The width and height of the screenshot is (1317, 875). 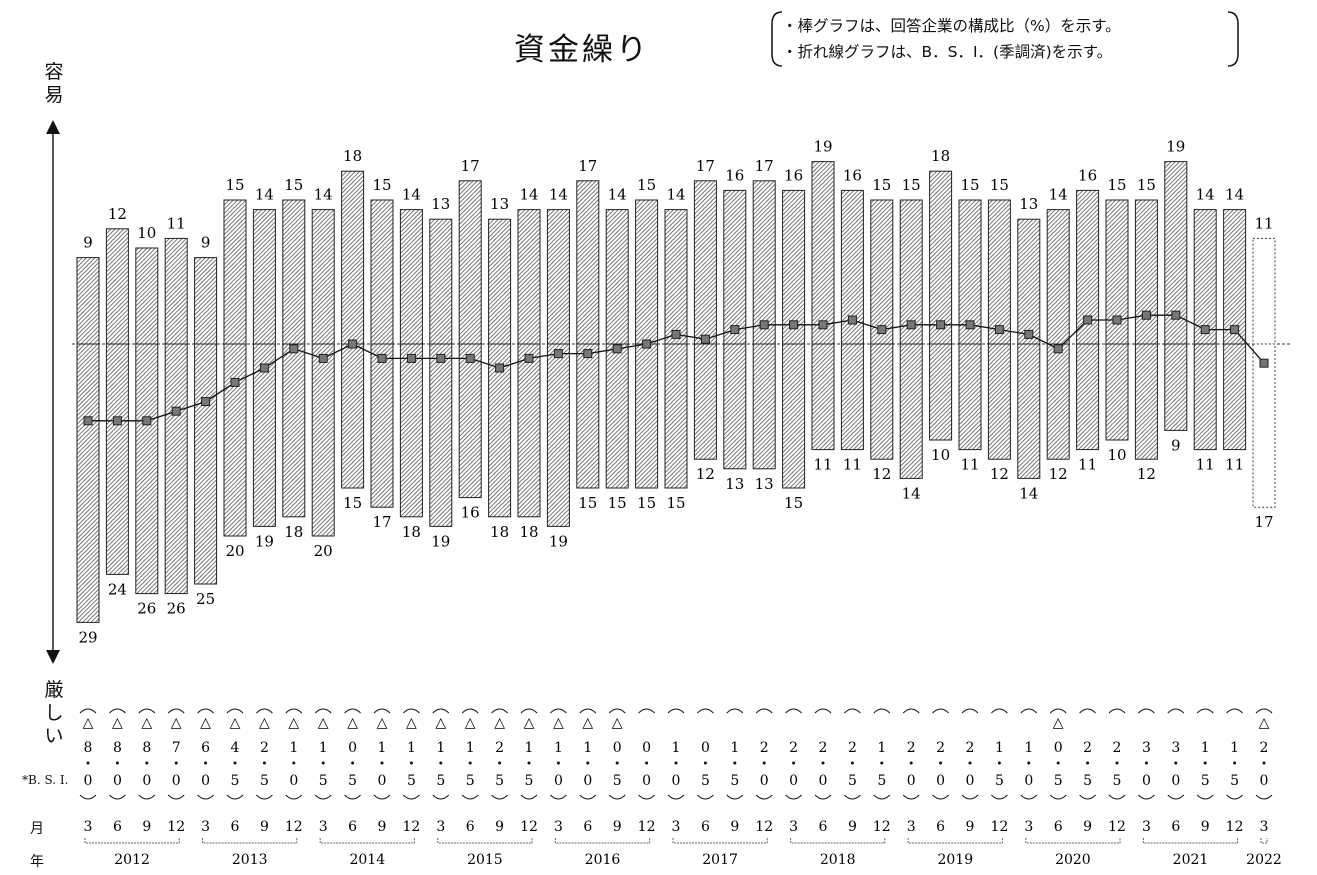 What do you see at coordinates (882, 827) in the screenshot?
I see `month-label-27: 12` at bounding box center [882, 827].